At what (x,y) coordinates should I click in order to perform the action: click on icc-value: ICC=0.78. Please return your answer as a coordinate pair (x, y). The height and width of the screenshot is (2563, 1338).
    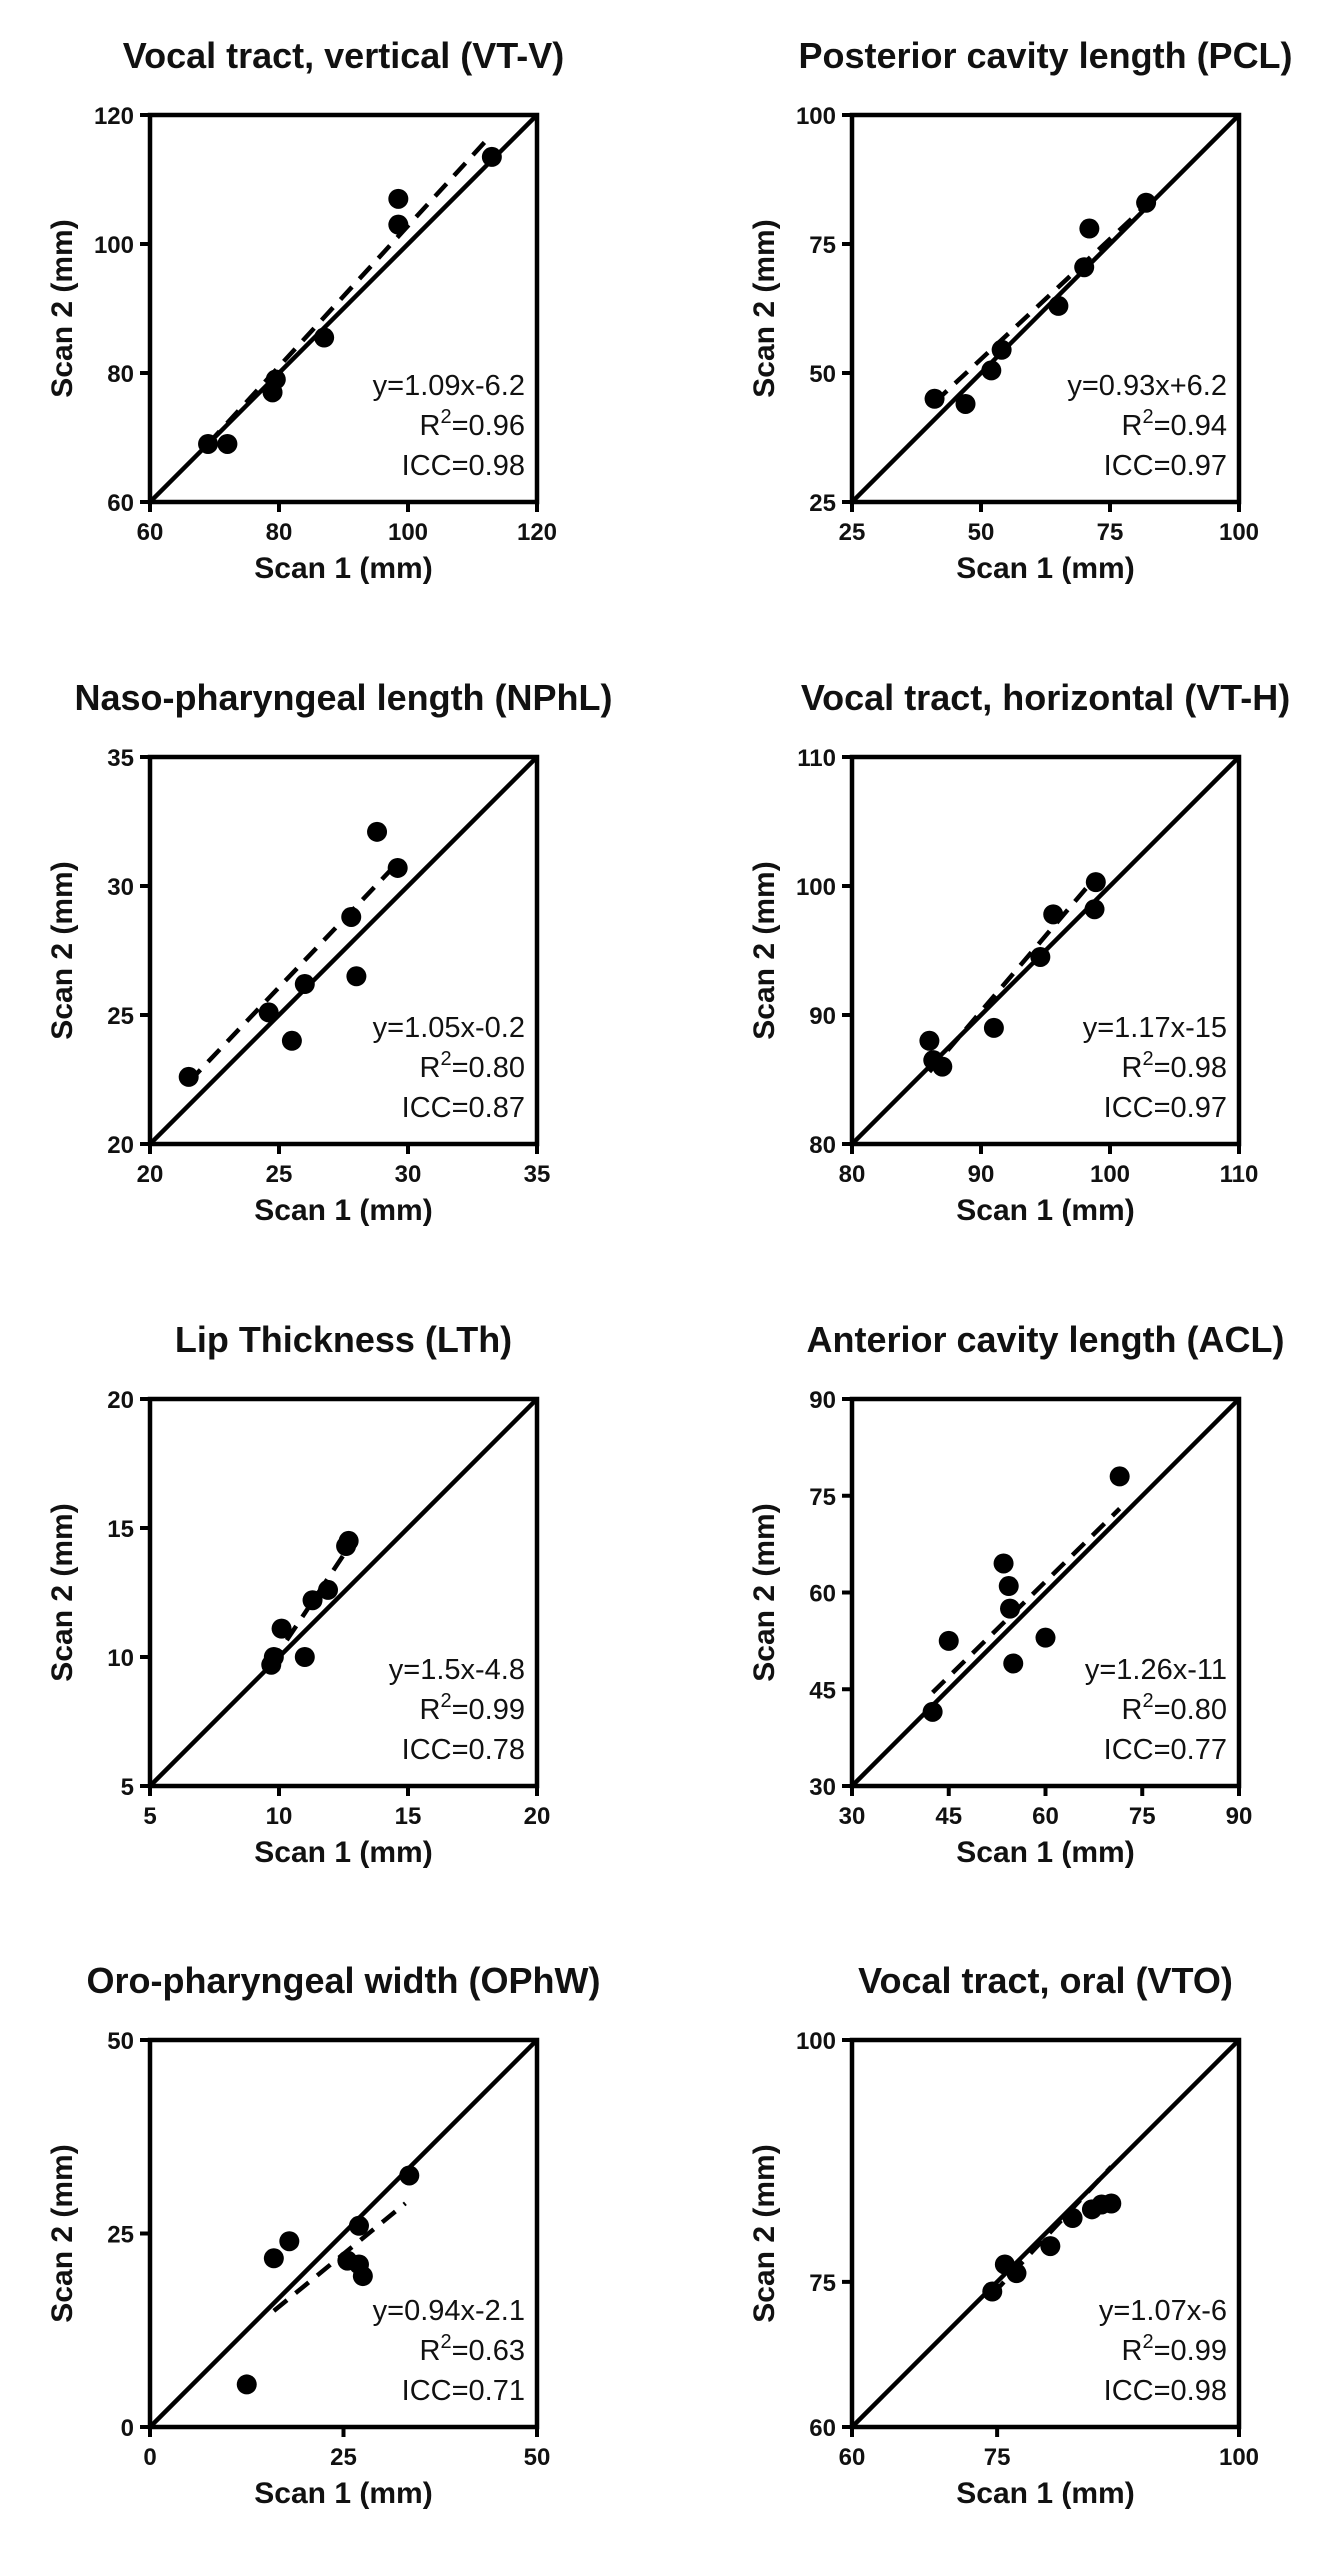
    Looking at the image, I should click on (463, 1750).